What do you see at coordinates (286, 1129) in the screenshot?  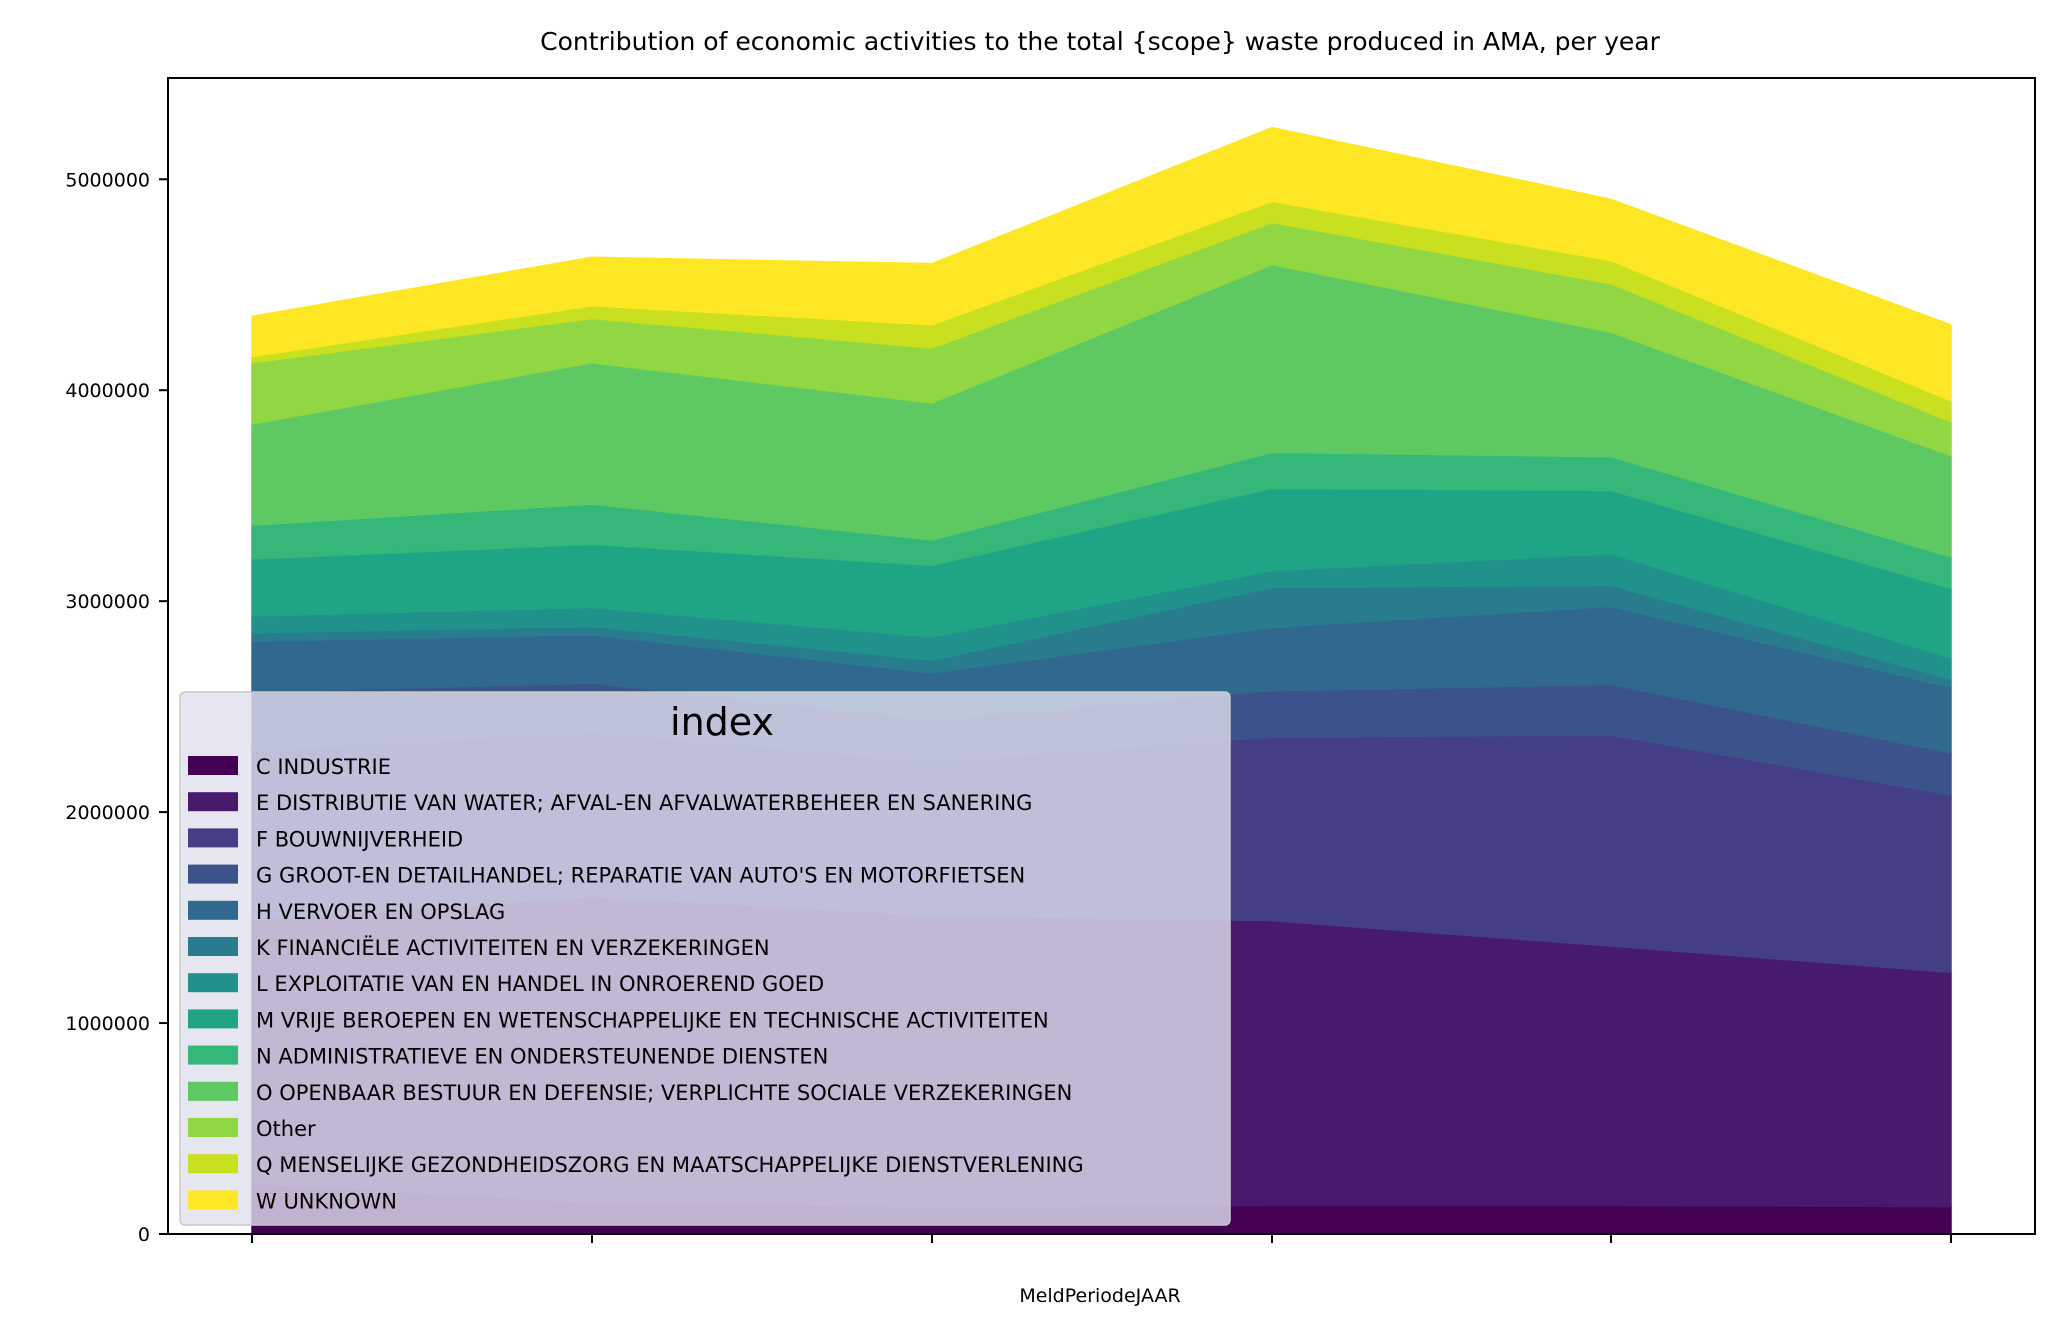 I see `legend-label: Other` at bounding box center [286, 1129].